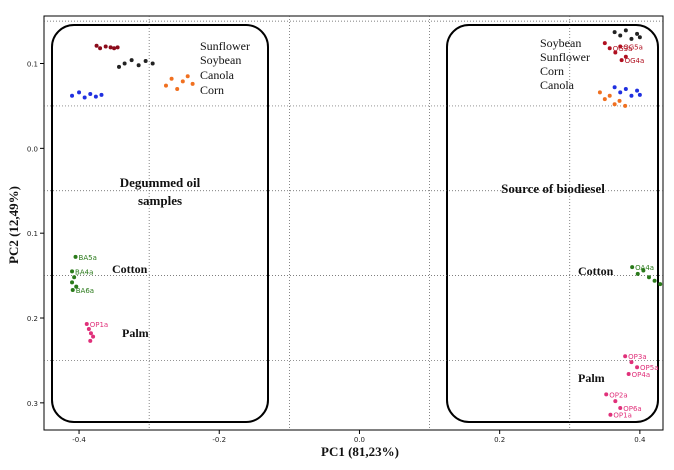 This screenshot has width=674, height=470. Describe the element at coordinates (649, 368) in the screenshot. I see `point-label: OP5a` at that location.